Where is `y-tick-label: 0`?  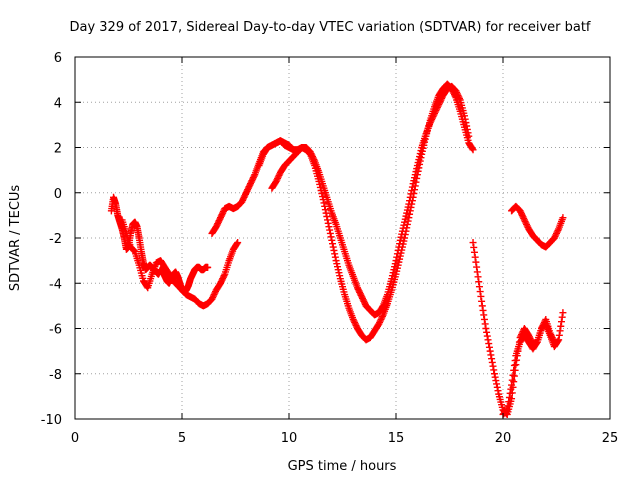 y-tick-label: 0 is located at coordinates (58, 194).